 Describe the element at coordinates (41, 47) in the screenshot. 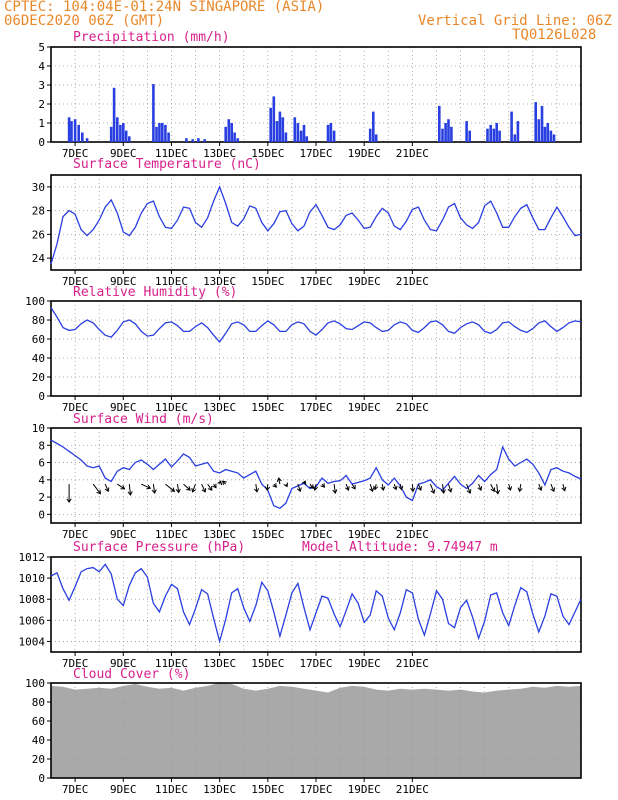

I see `y-tick-label: 5` at that location.